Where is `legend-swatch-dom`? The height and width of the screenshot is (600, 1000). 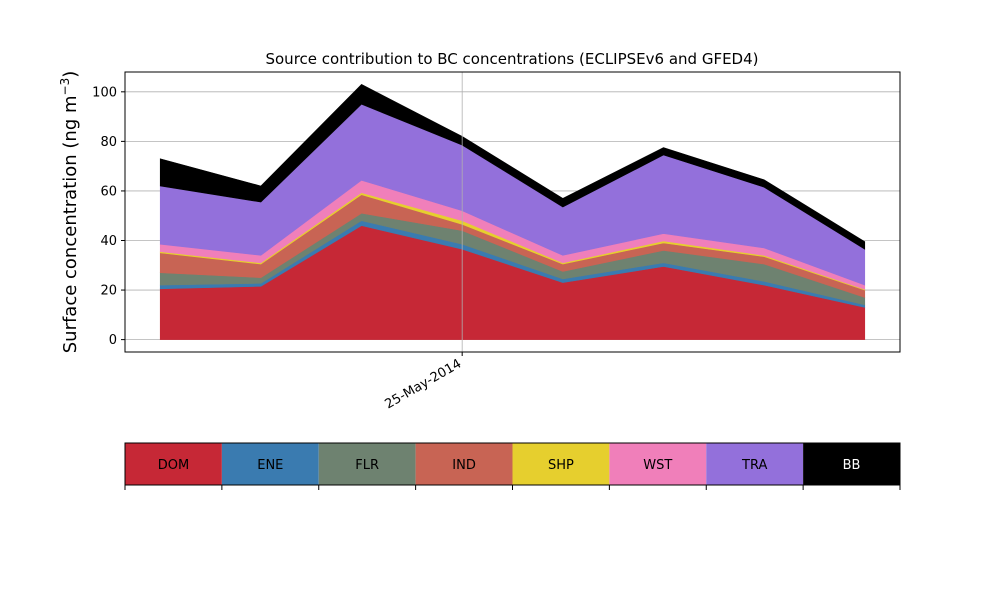 legend-swatch-dom is located at coordinates (173, 464).